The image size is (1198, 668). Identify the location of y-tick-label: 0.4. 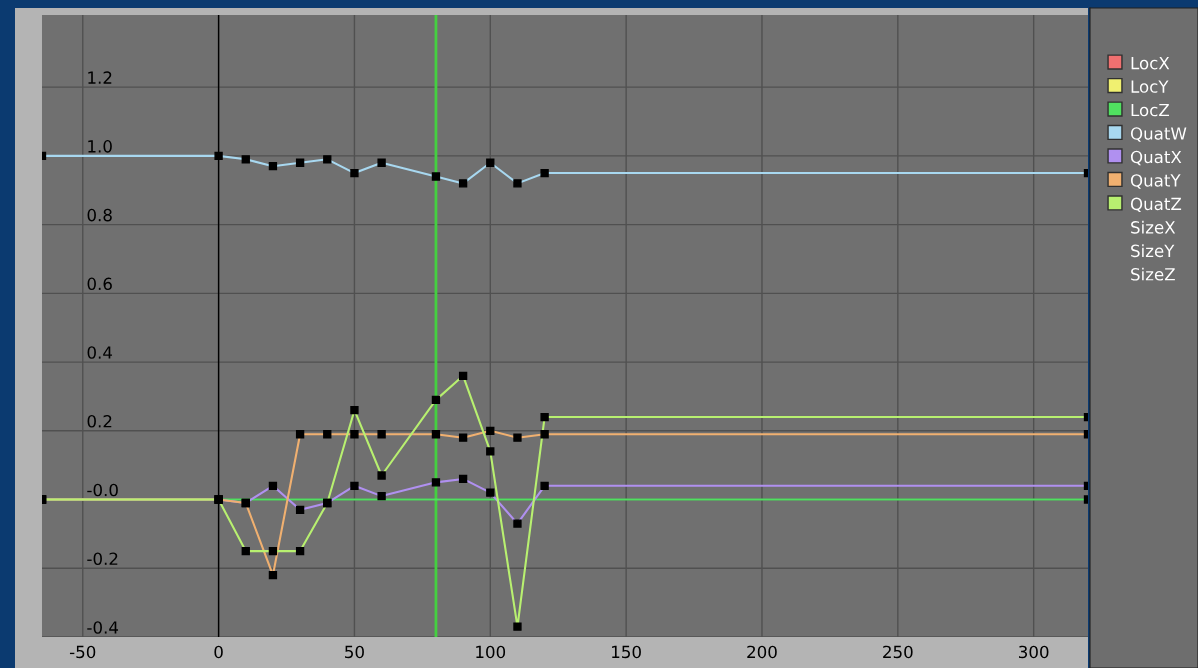
(100, 352).